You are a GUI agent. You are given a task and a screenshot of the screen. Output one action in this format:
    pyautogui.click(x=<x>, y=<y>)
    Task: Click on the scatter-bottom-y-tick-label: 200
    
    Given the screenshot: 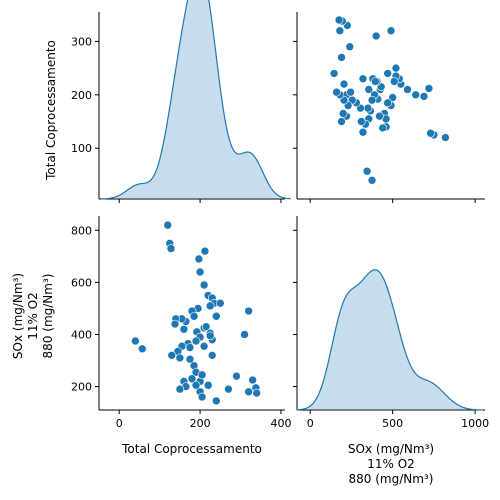 What is the action you would take?
    pyautogui.click(x=81, y=387)
    